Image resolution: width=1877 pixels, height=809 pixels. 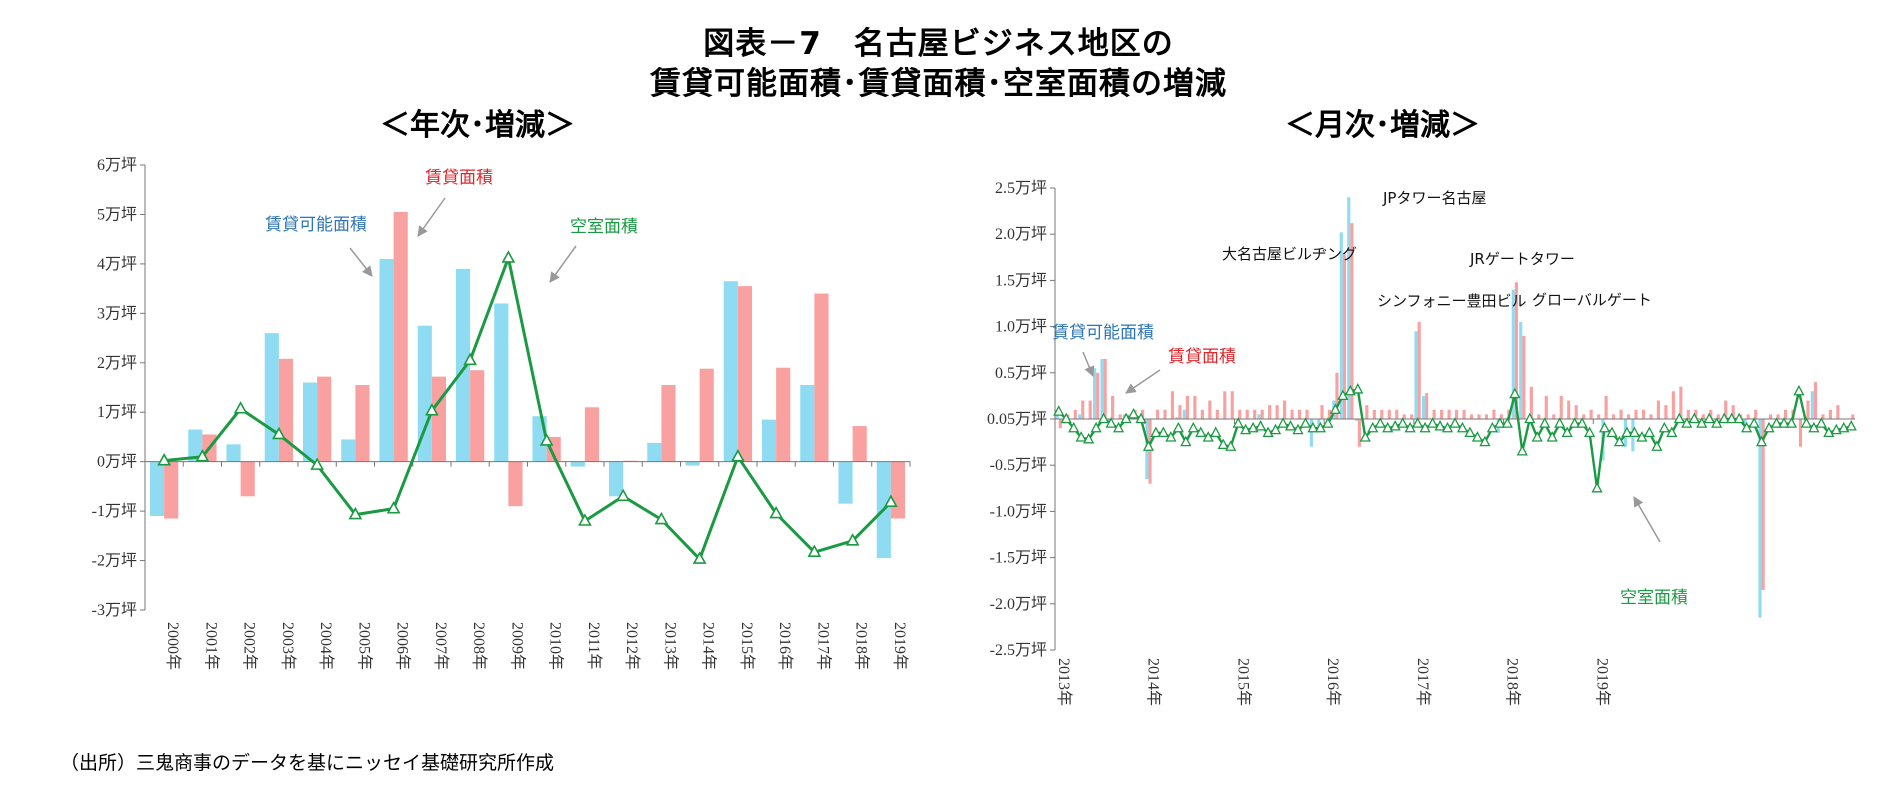 I want to click on annual-x-tick-label: 2000年, so click(x=173, y=646).